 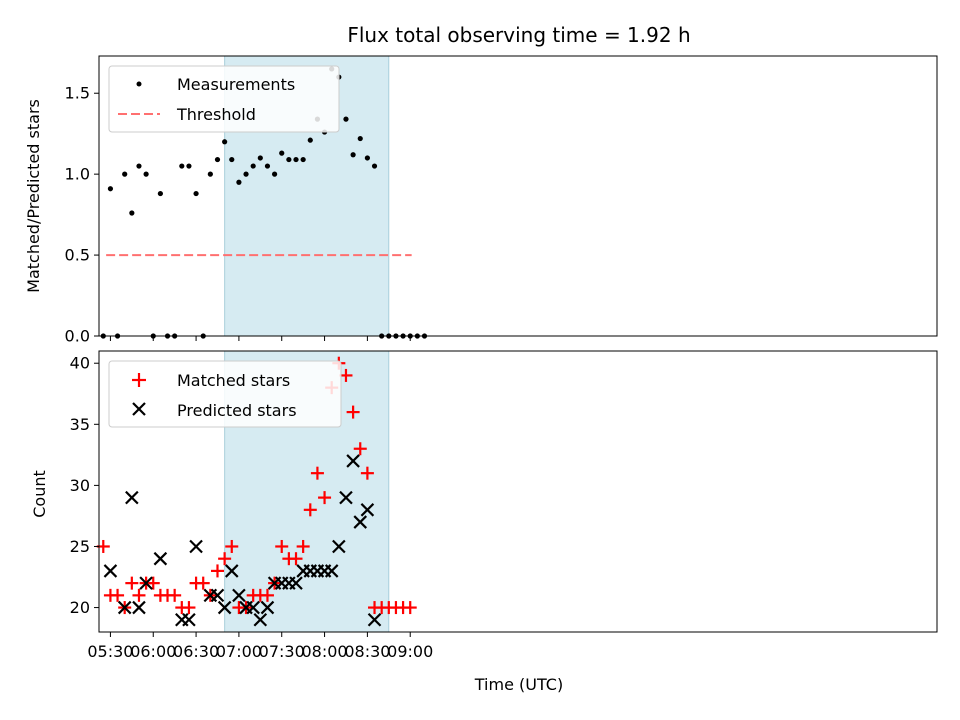 I want to click on xtick-label: 06:30, so click(x=196, y=651).